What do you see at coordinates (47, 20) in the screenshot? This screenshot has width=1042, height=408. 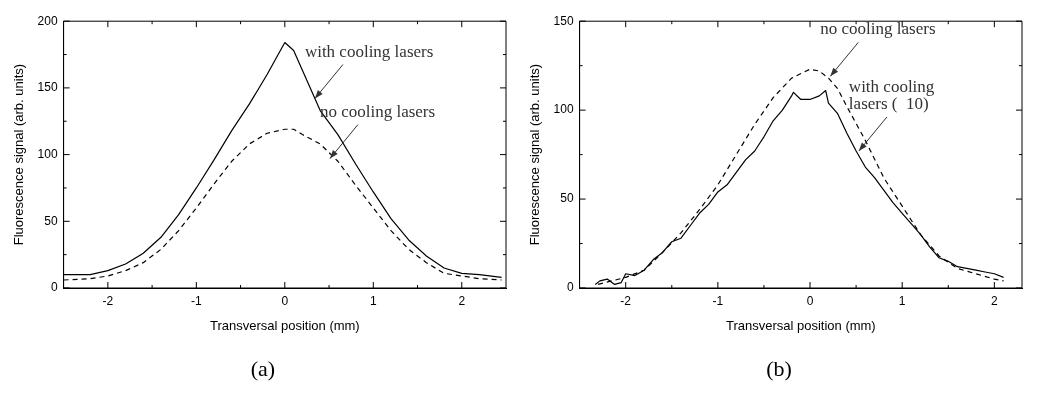 I see `y-tick-label: 200` at bounding box center [47, 20].